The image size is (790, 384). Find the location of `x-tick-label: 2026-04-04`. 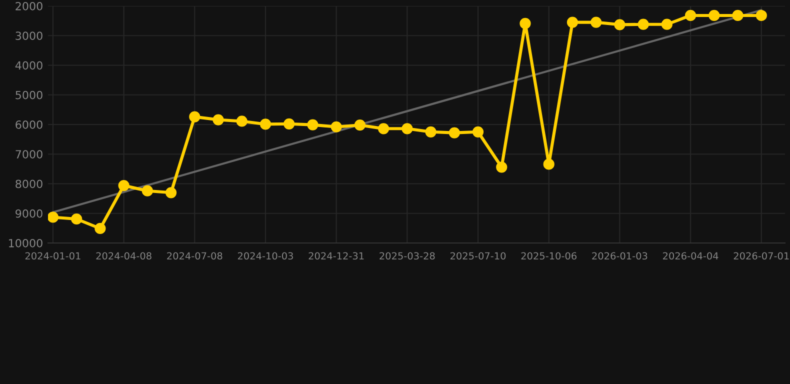

x-tick-label: 2026-04-04 is located at coordinates (690, 256).